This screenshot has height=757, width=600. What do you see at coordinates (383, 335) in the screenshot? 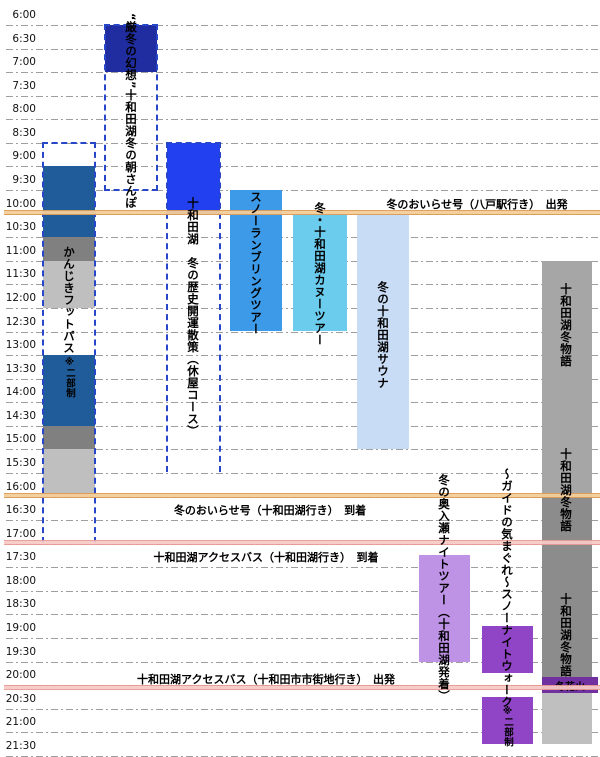
I see `activity-label-sauna: 冬の十和田湖サウナ` at bounding box center [383, 335].